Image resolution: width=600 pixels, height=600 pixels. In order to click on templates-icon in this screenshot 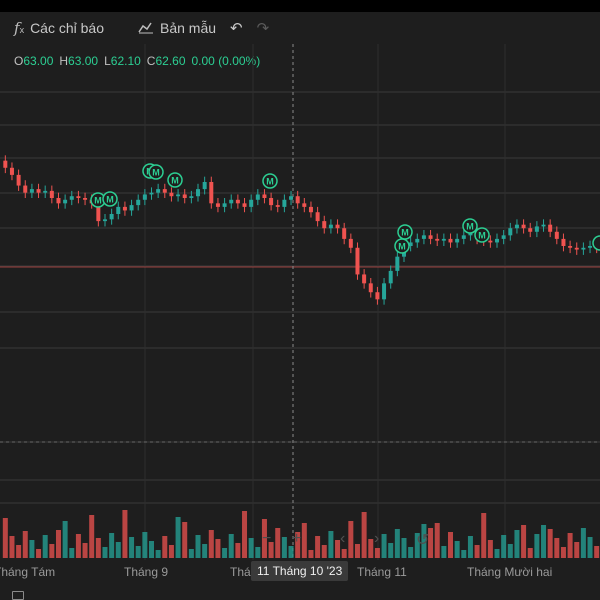, I will do `click(146, 28)`.